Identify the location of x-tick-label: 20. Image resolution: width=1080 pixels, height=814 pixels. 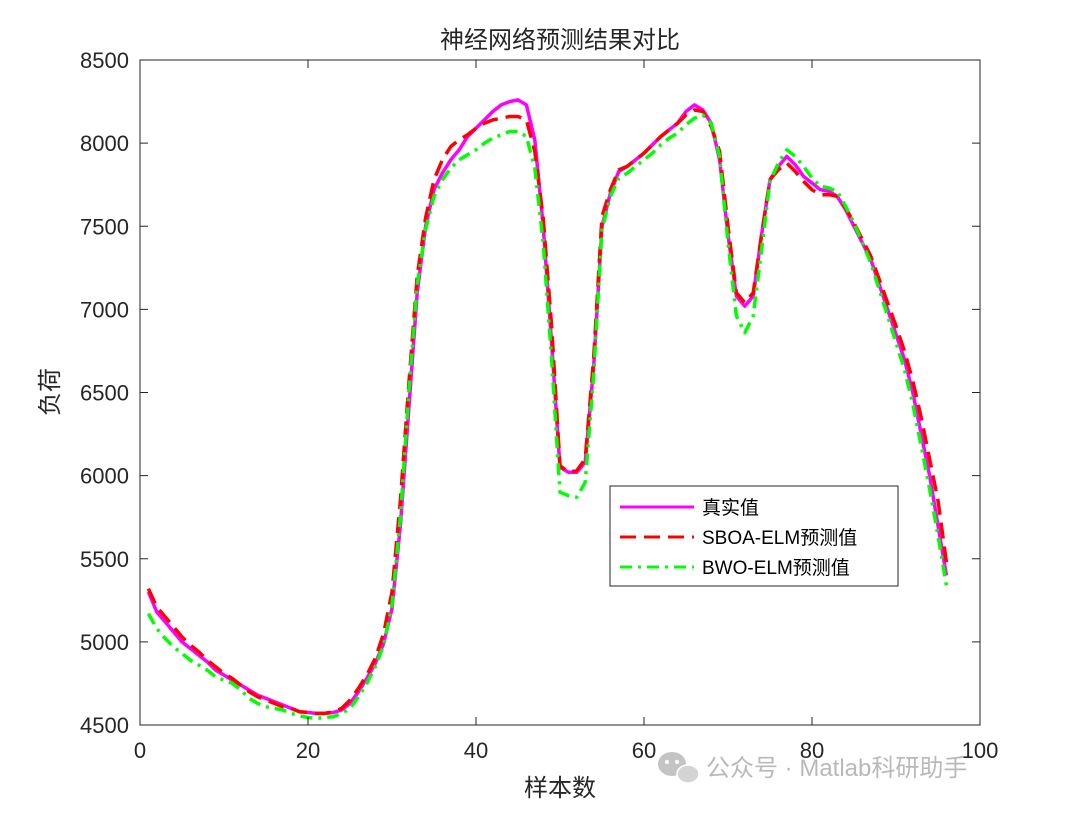
(308, 750).